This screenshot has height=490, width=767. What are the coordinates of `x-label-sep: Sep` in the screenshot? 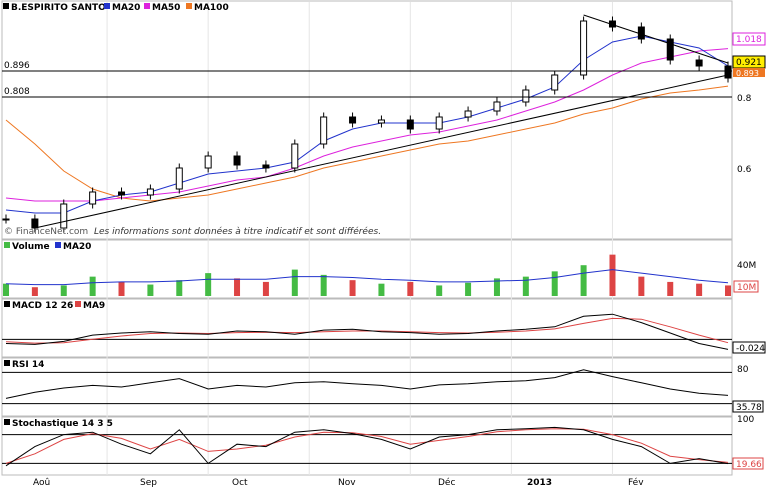 It's located at (148, 483).